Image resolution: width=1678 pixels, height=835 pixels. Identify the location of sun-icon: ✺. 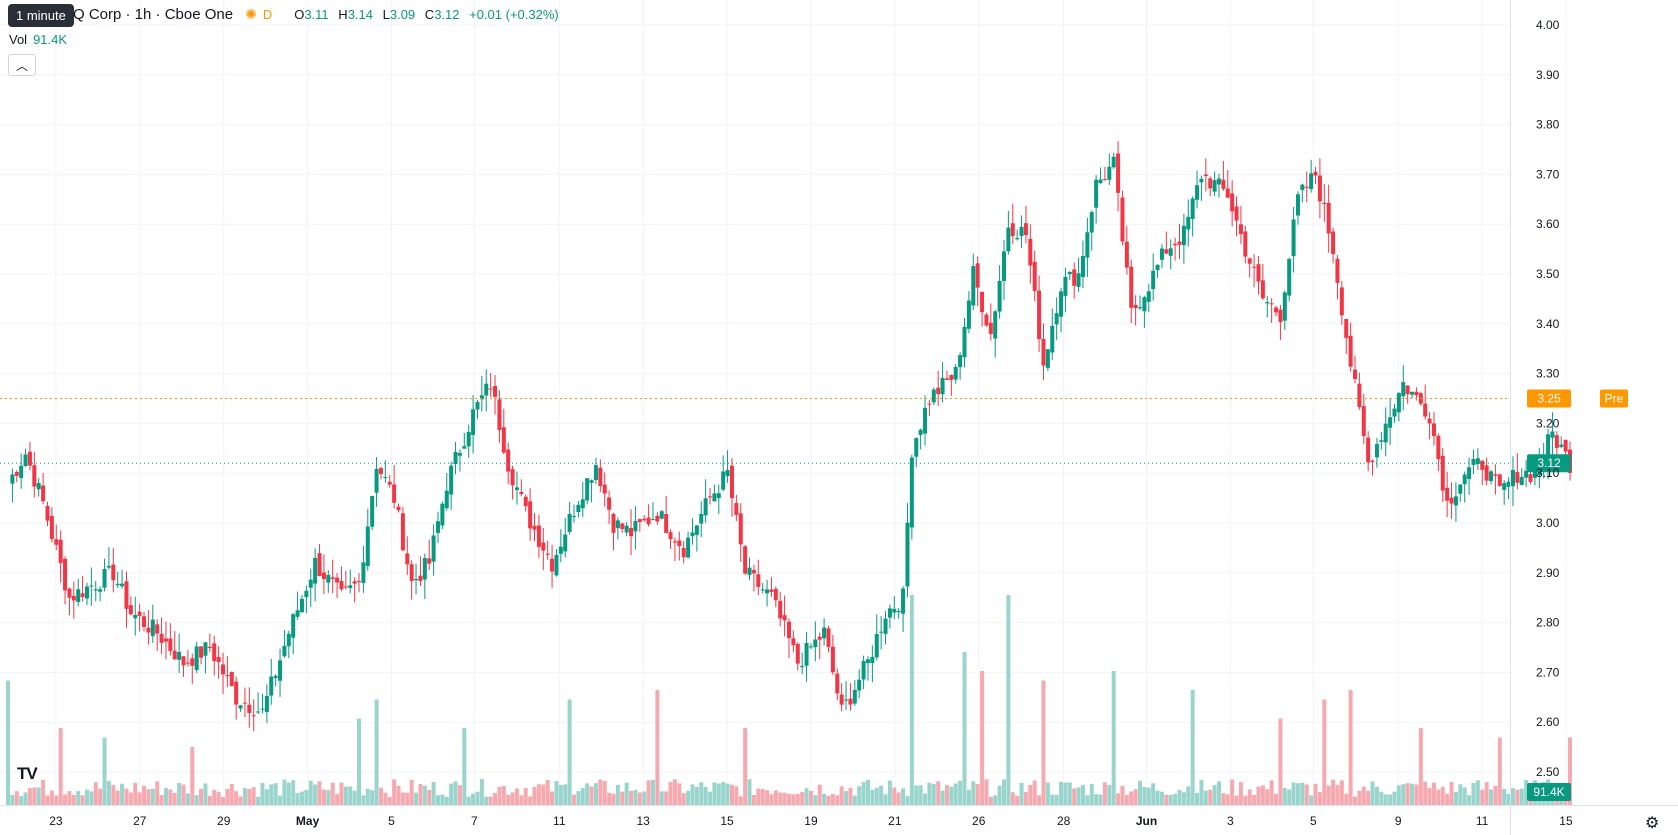
(251, 14).